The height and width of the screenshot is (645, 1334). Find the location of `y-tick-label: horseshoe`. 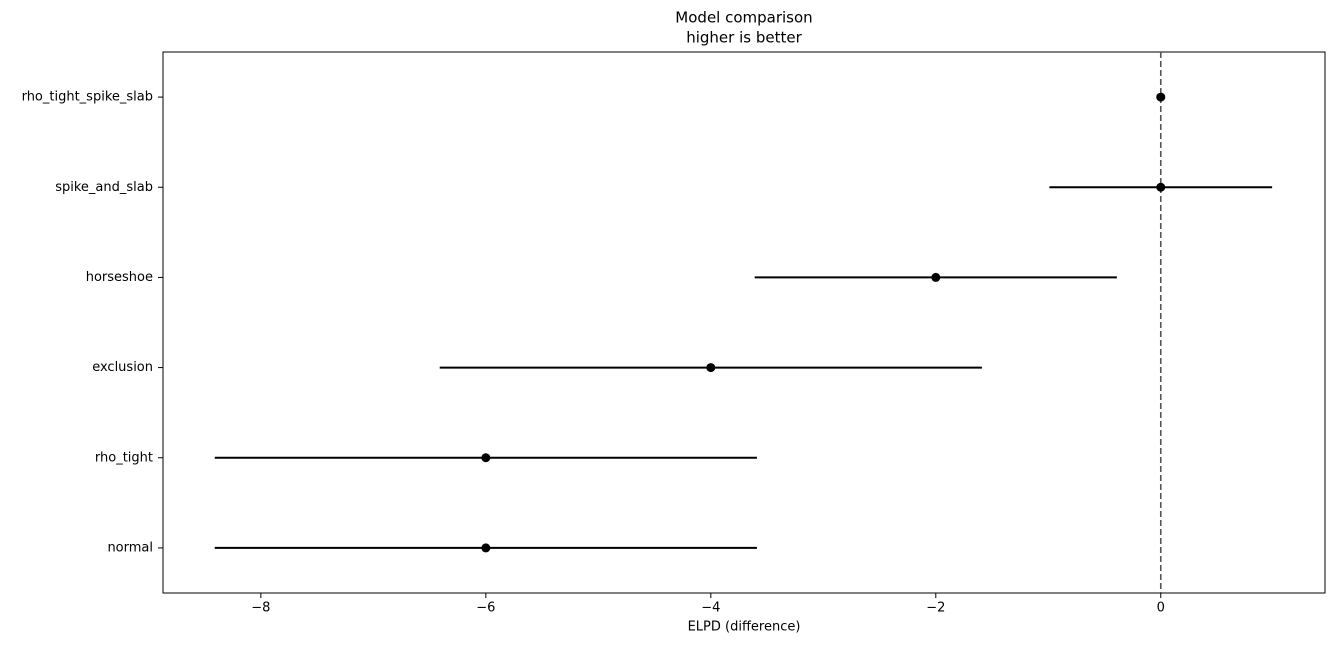

y-tick-label: horseshoe is located at coordinates (119, 277).